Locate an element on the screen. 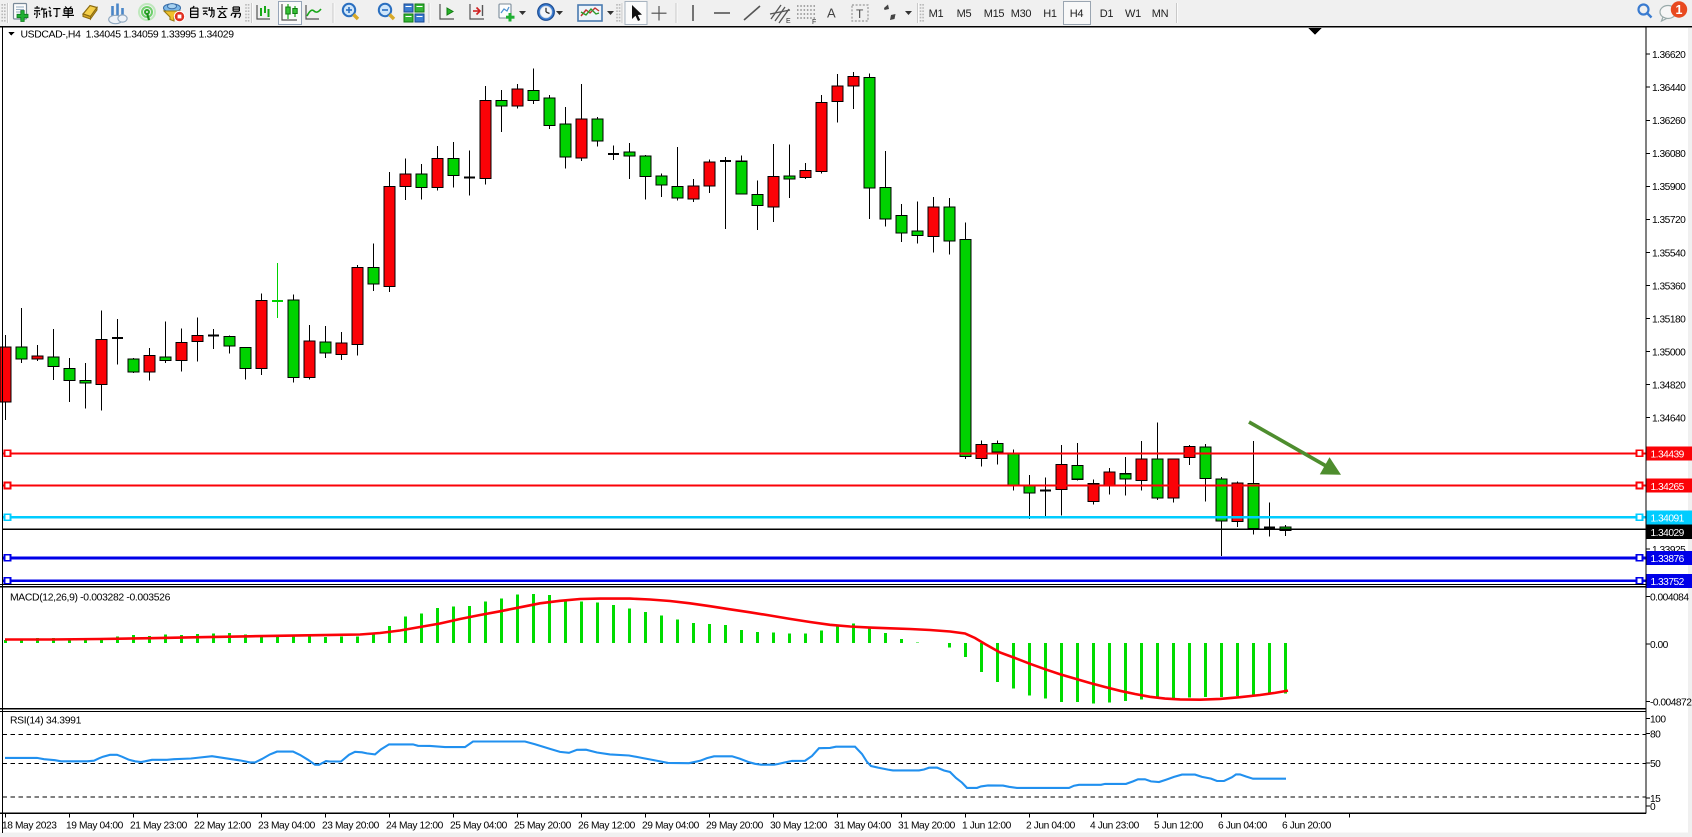  svg-text: 21 May 23:00 is located at coordinates (159, 826).